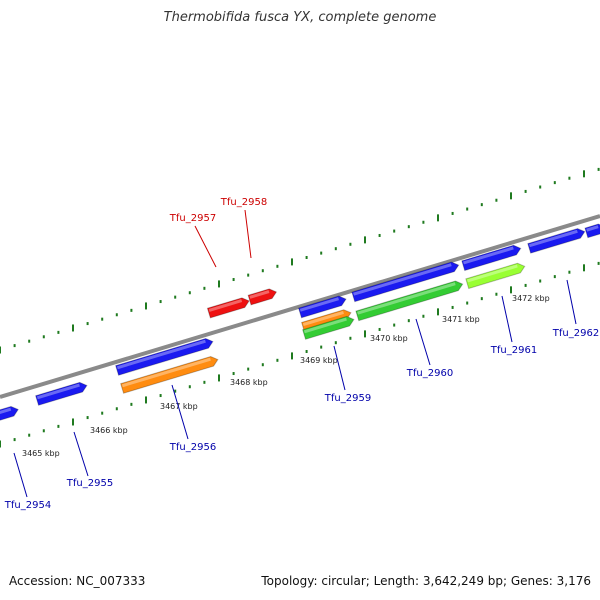 The width and height of the screenshot is (600, 600). Describe the element at coordinates (77, 581) in the screenshot. I see `accession-text: Accession: NC_007333` at that location.